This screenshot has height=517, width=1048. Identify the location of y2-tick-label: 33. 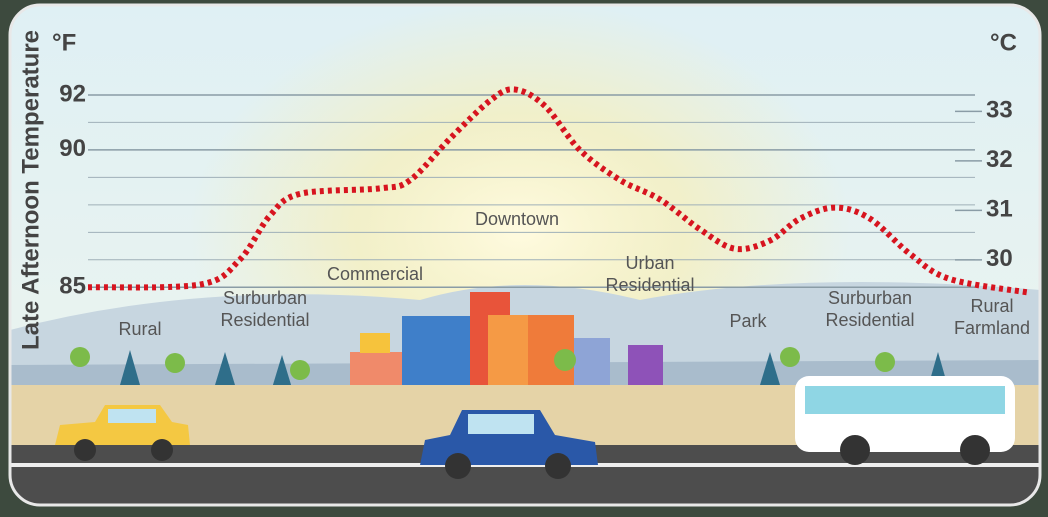
(999, 110).